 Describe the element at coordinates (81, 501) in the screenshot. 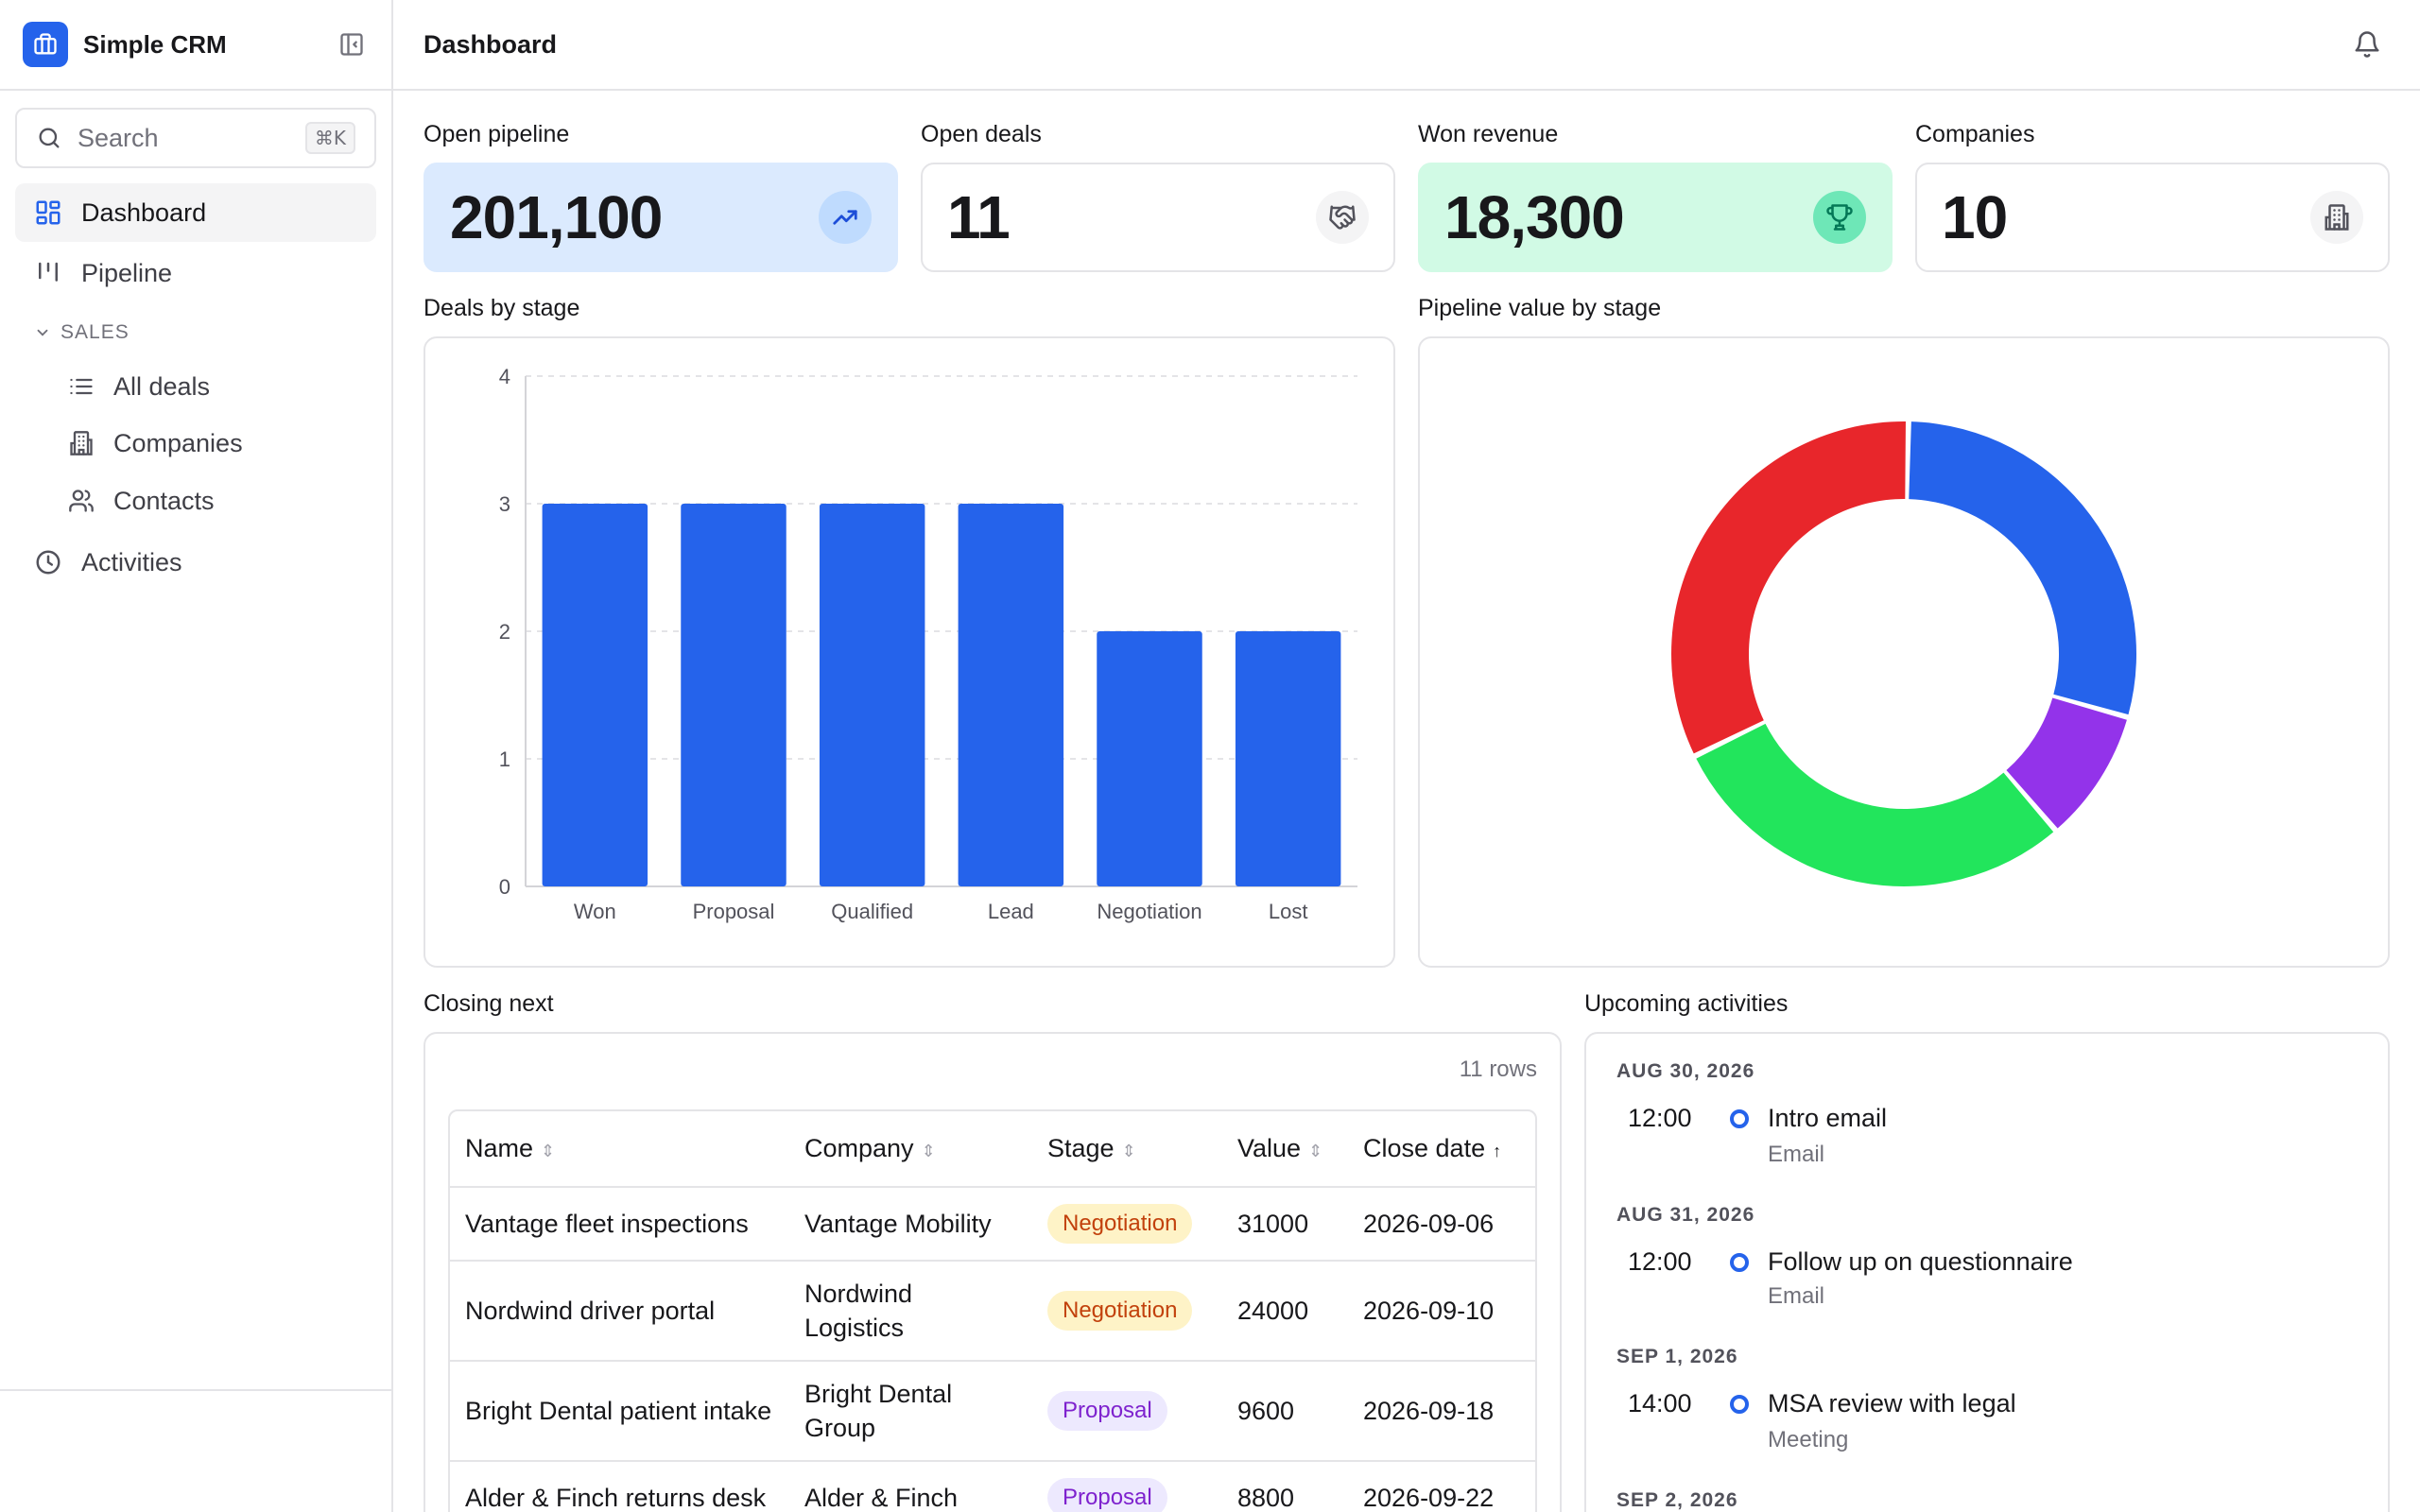

I see `users-icon` at that location.